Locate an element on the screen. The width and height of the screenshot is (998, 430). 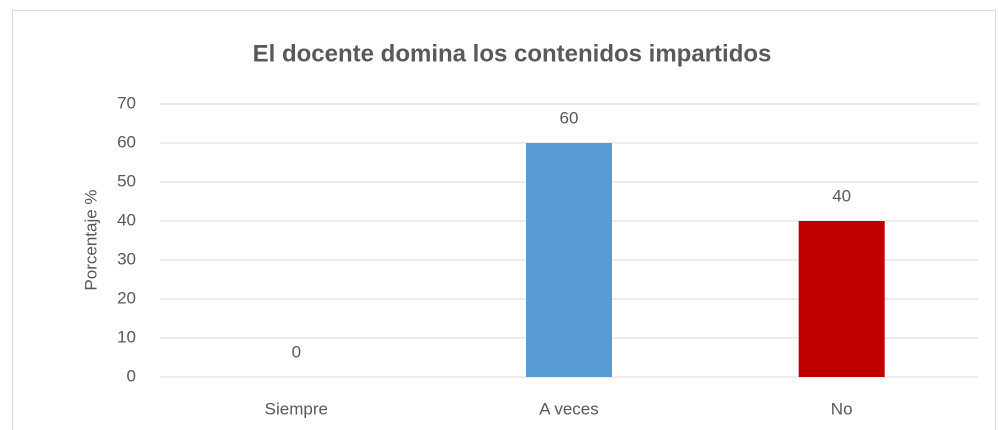
y-tick-label: 50 is located at coordinates (126, 180).